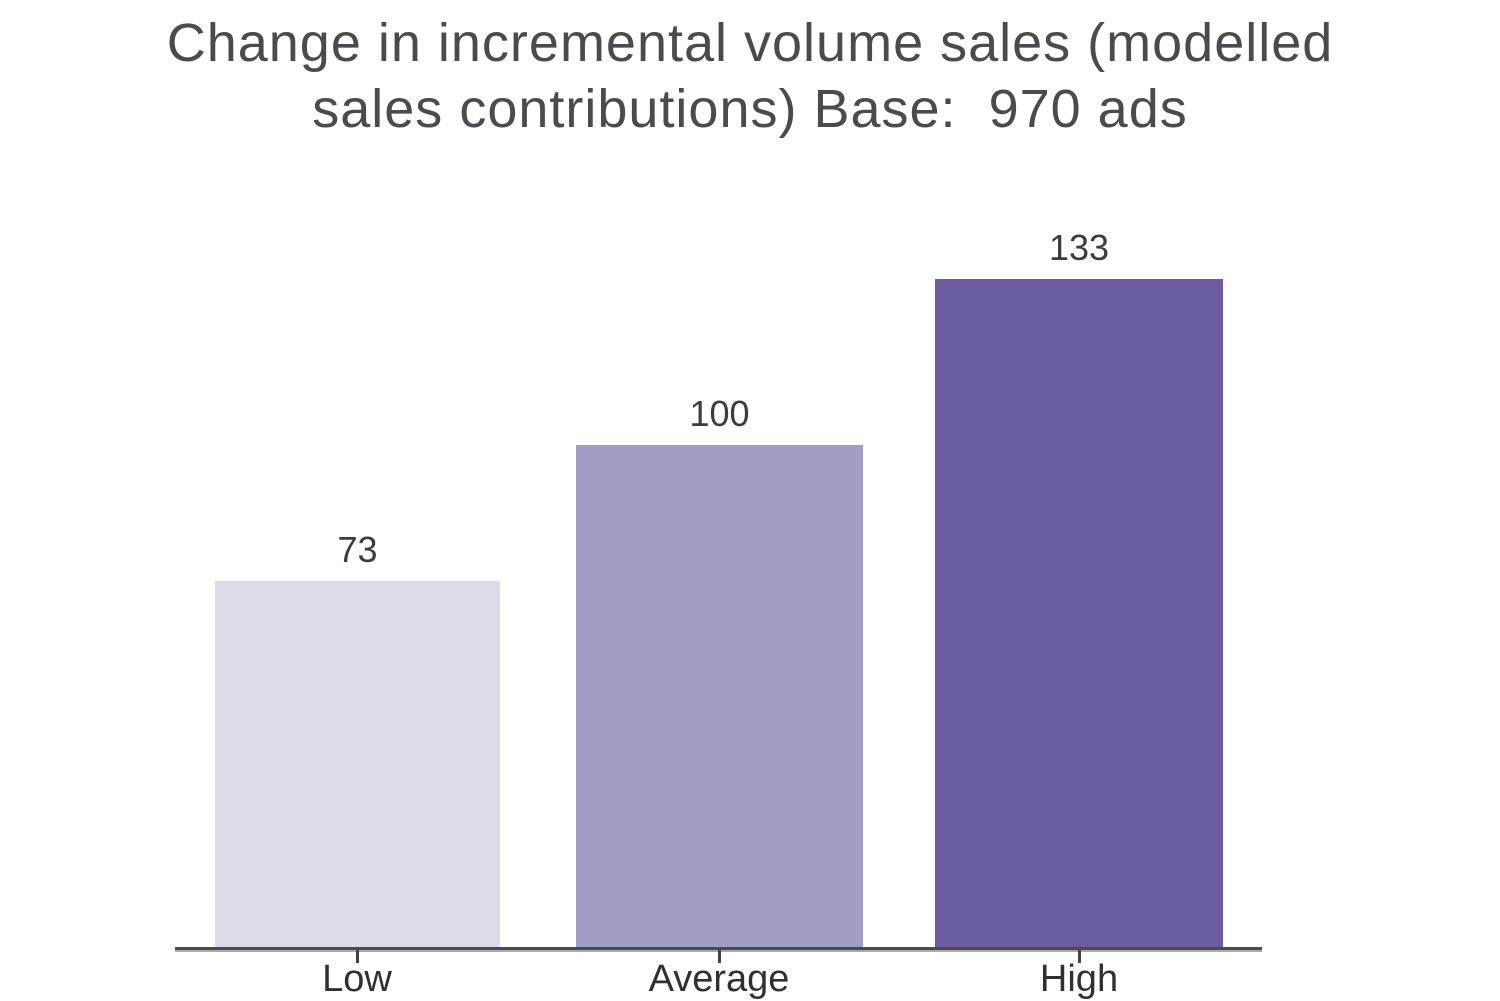 The width and height of the screenshot is (1500, 1001). Describe the element at coordinates (750, 109) in the screenshot. I see `chart-title-line2: sales contributions) Base: 970 ads` at that location.